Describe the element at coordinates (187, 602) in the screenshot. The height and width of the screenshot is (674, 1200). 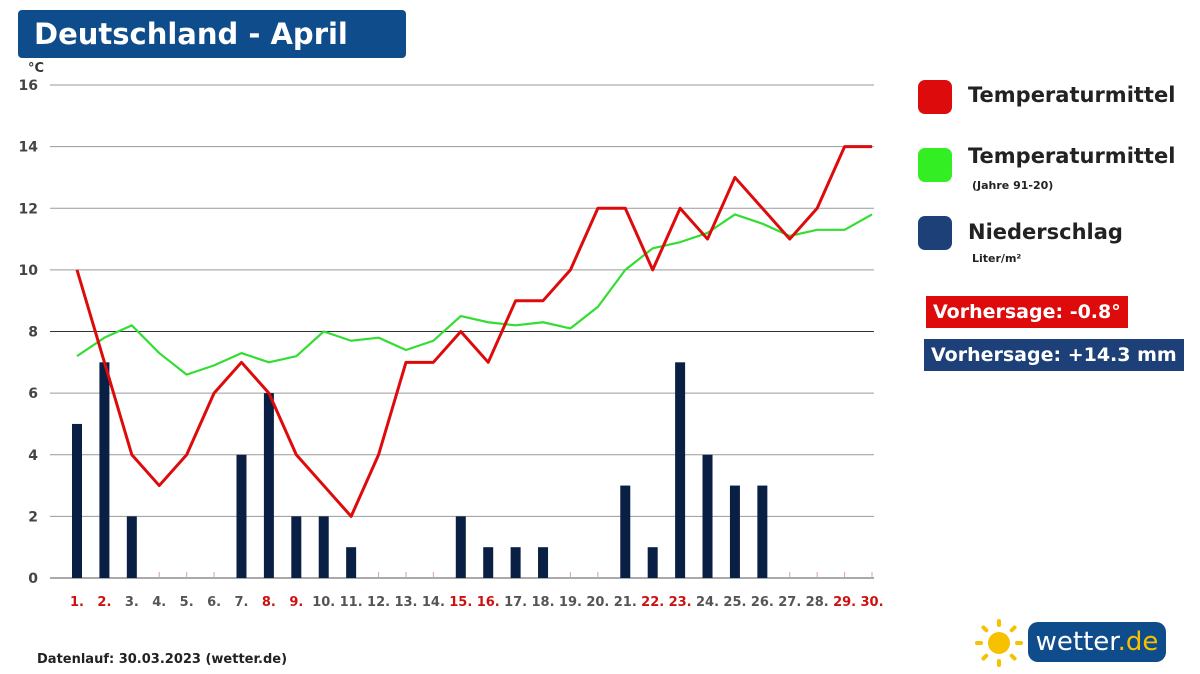
I see `x-tick-label: 5.` at that location.